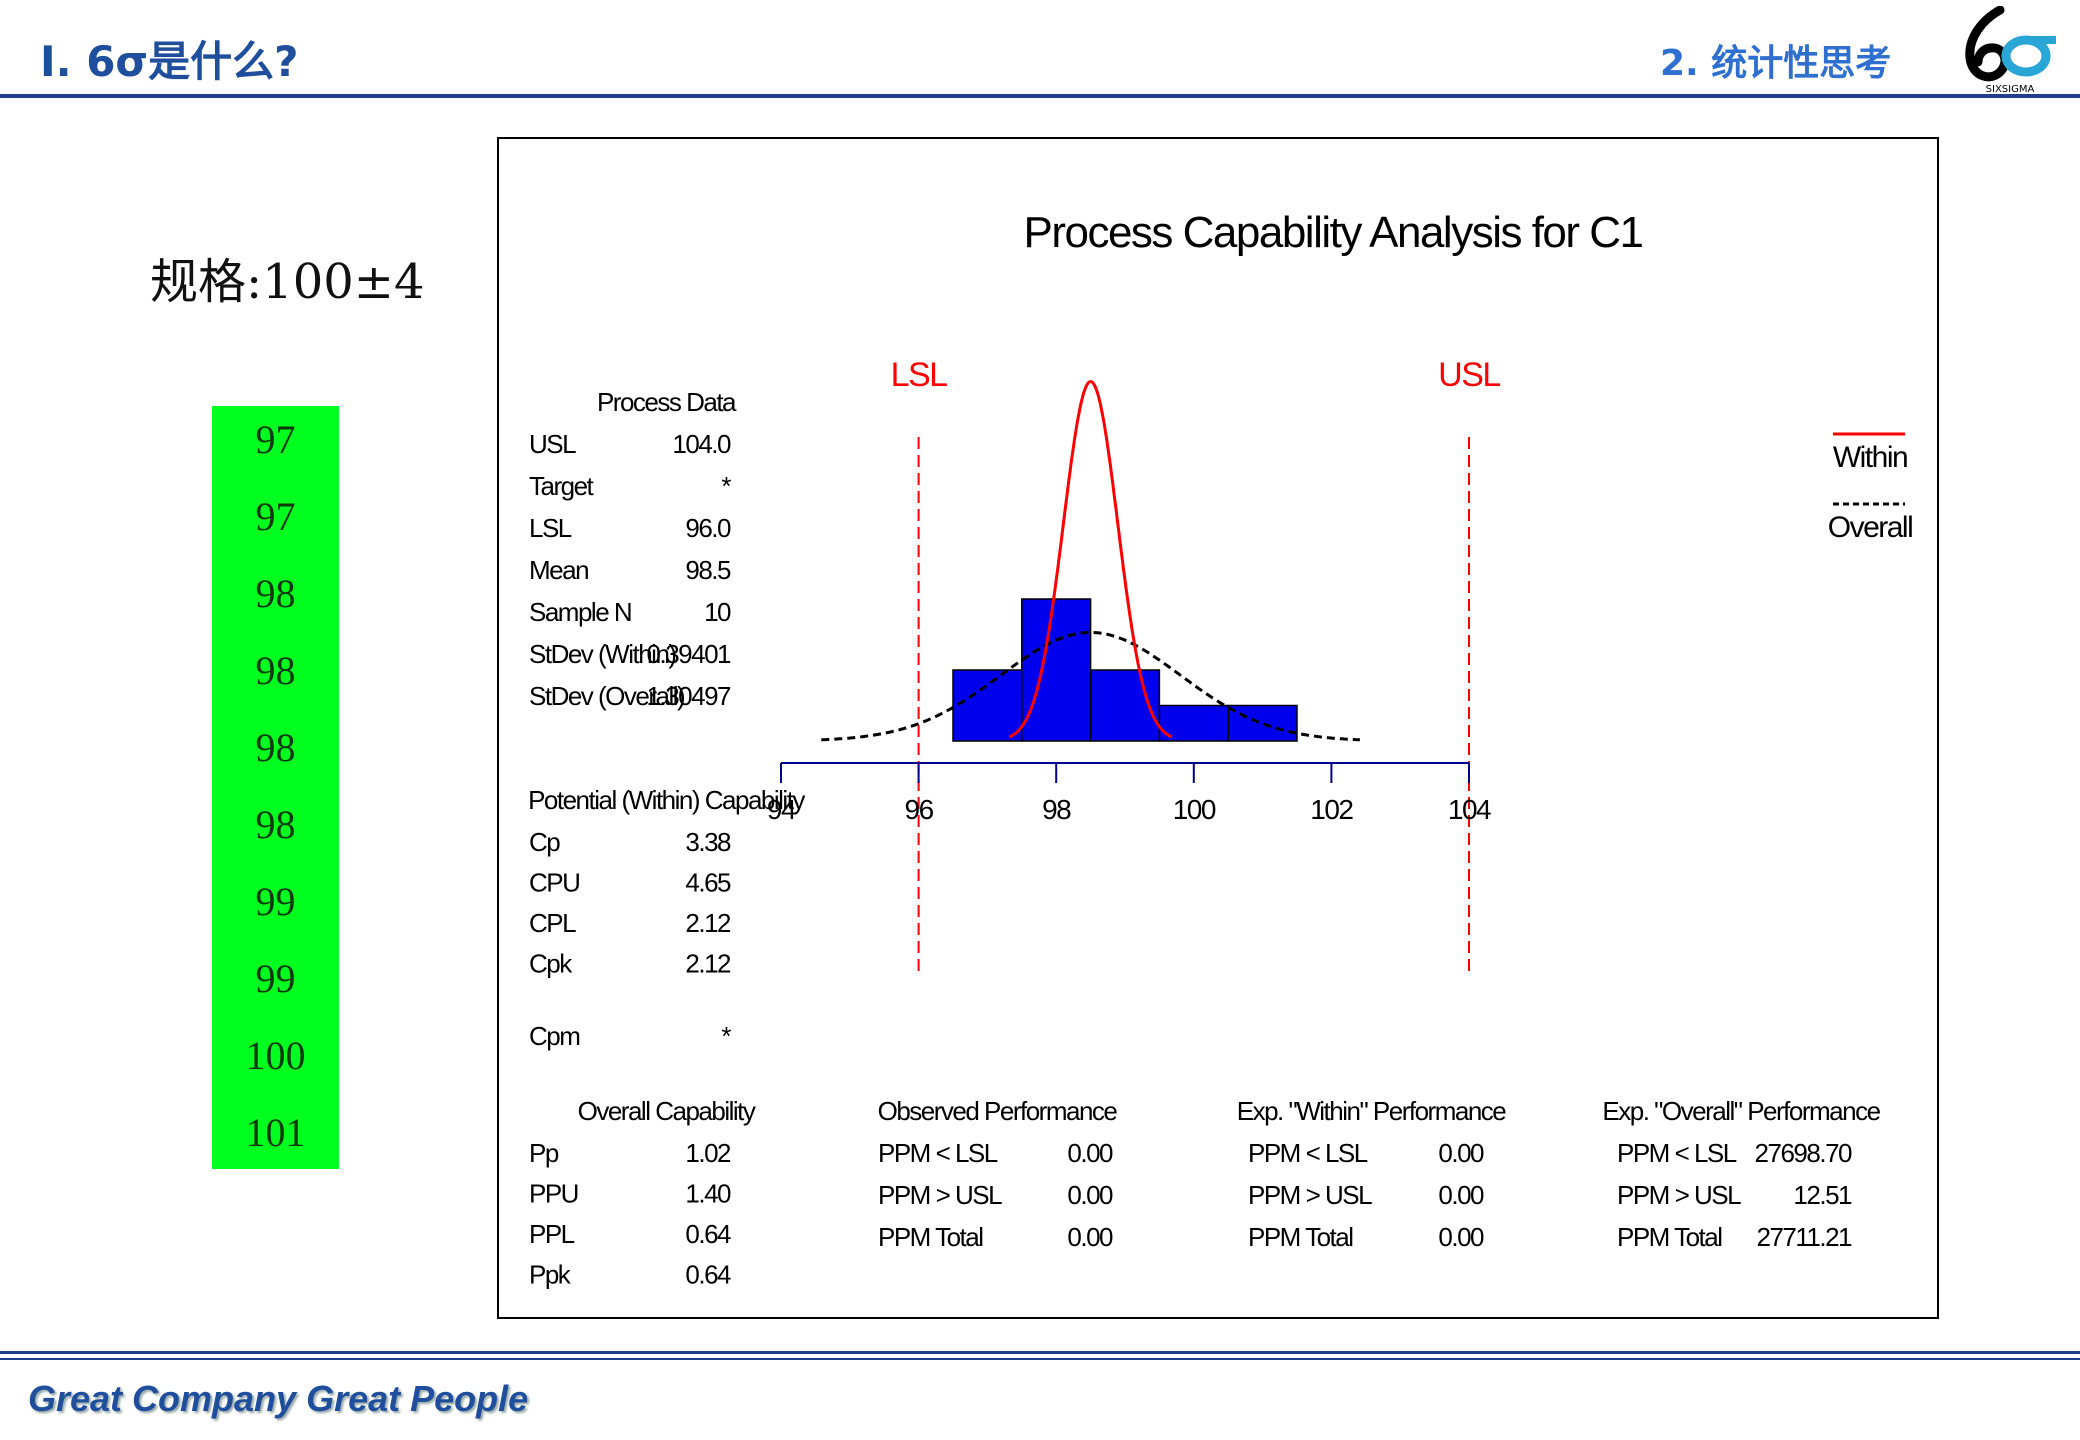 The height and width of the screenshot is (1440, 2080). I want to click on legend-overall-label: Overall, so click(1870, 527).